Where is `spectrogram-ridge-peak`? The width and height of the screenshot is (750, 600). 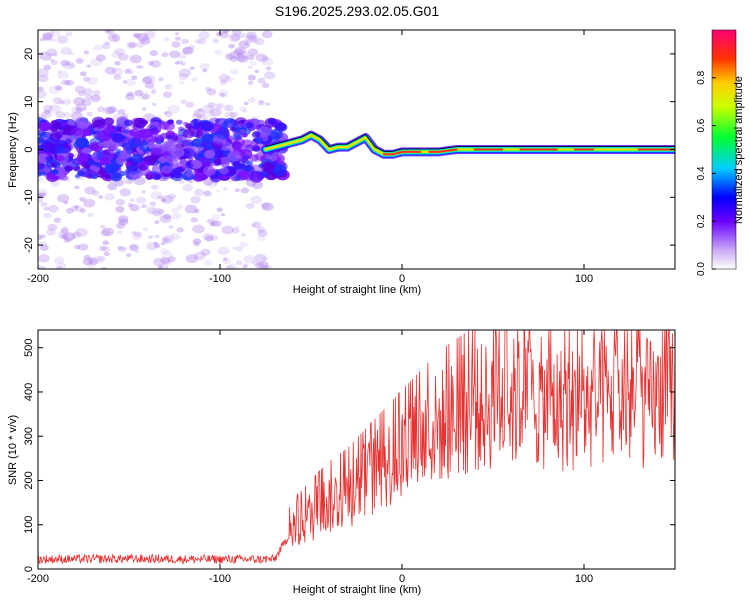 spectrogram-ridge-peak is located at coordinates (443, 150).